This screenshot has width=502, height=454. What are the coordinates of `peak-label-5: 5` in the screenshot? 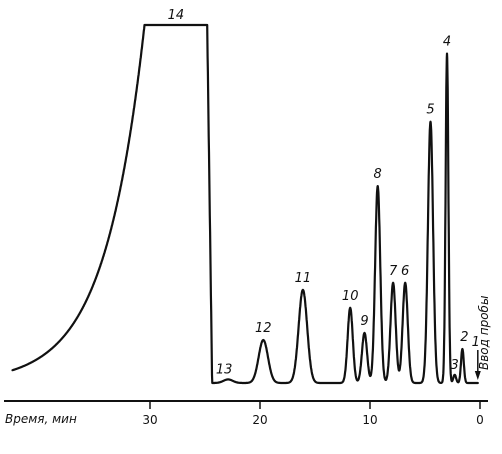 It's located at (430, 110).